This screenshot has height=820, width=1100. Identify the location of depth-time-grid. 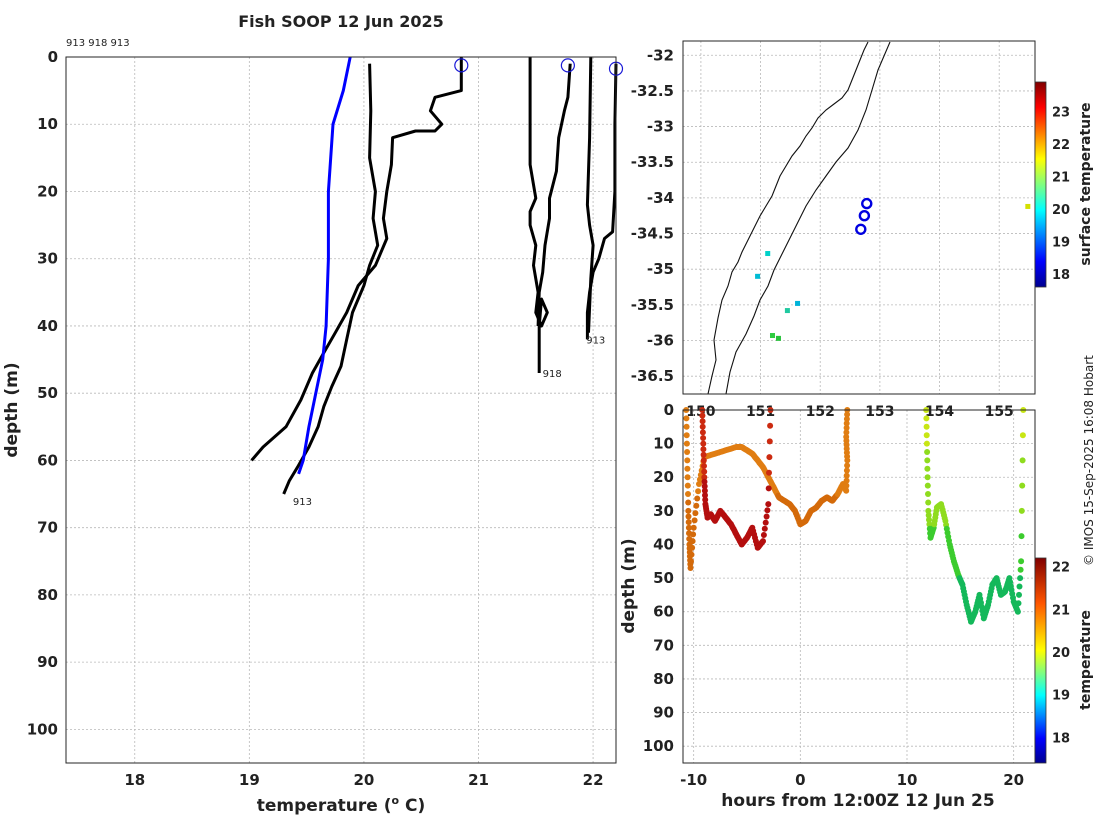
(859, 586).